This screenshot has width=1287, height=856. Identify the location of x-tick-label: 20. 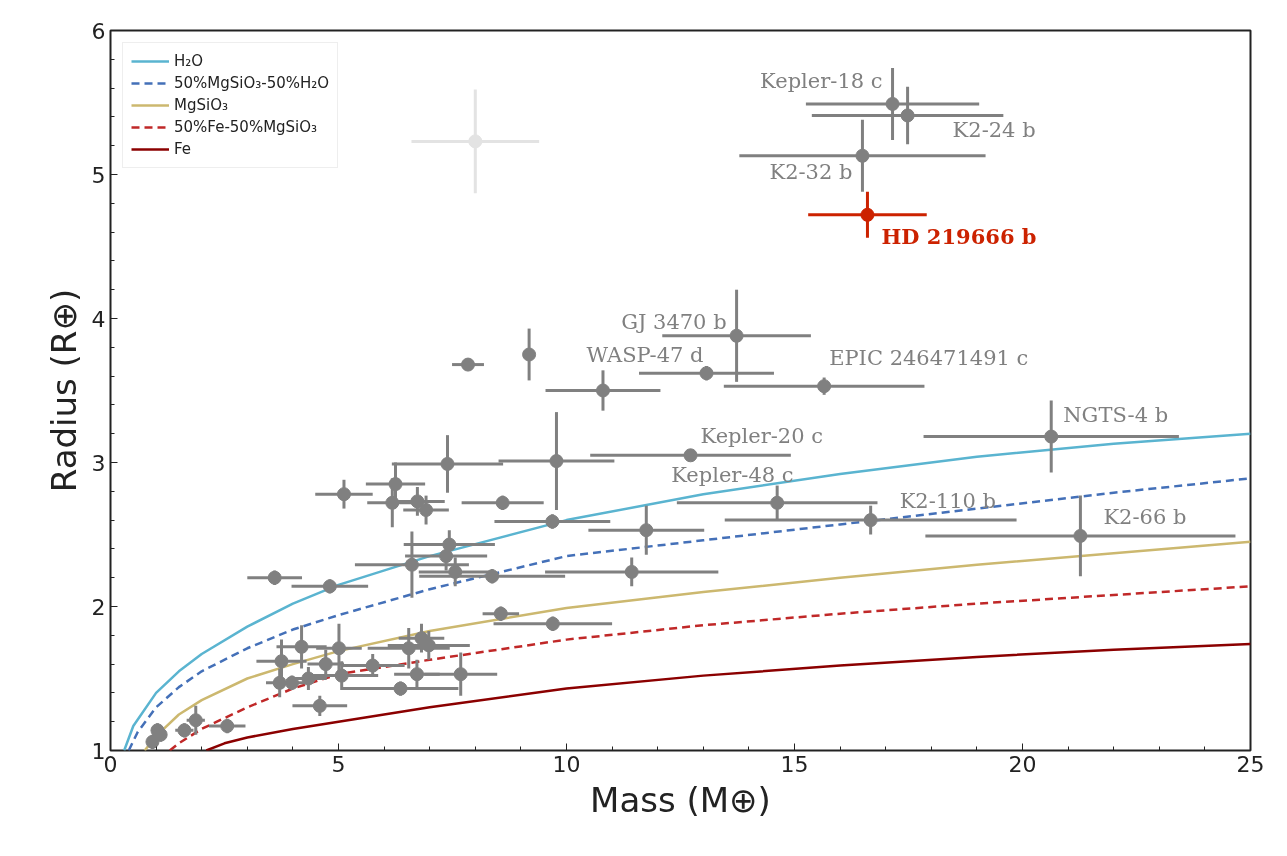
(1022, 764).